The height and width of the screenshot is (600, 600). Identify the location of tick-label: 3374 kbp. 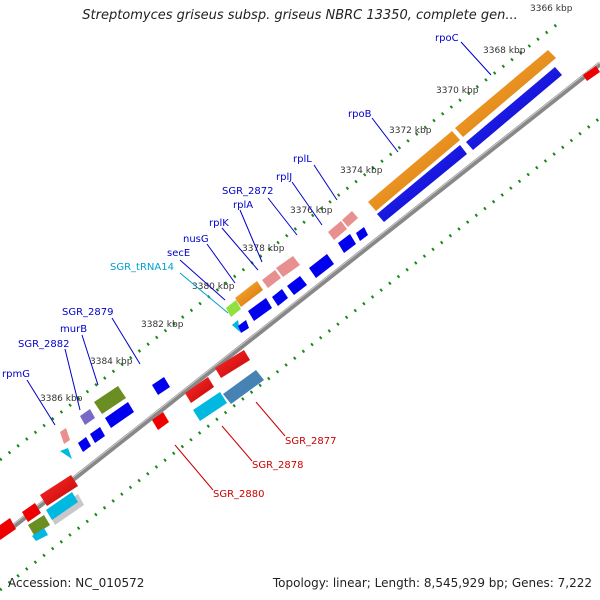
(361, 171).